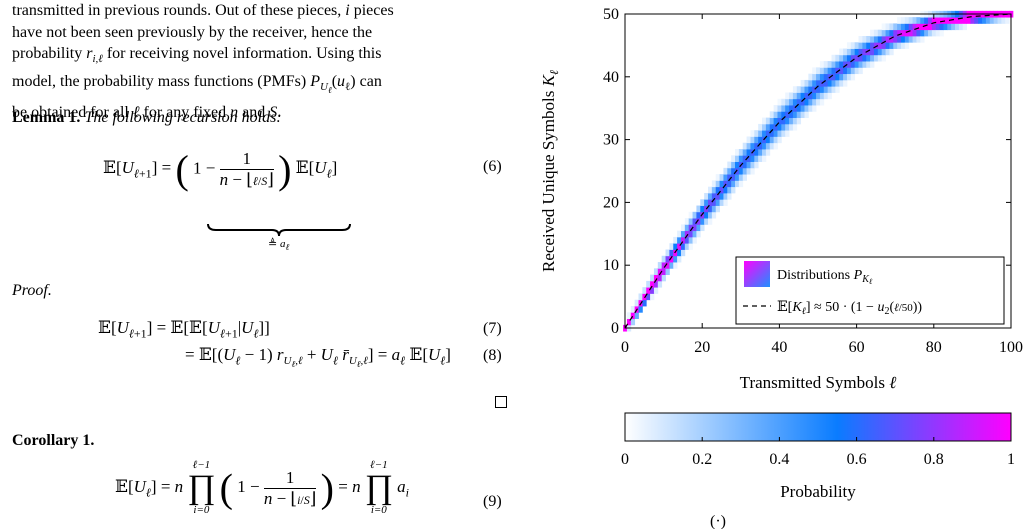 This screenshot has width=1030, height=529. What do you see at coordinates (183, 117) in the screenshot?
I see `lemma-text: The following recursion holds:` at bounding box center [183, 117].